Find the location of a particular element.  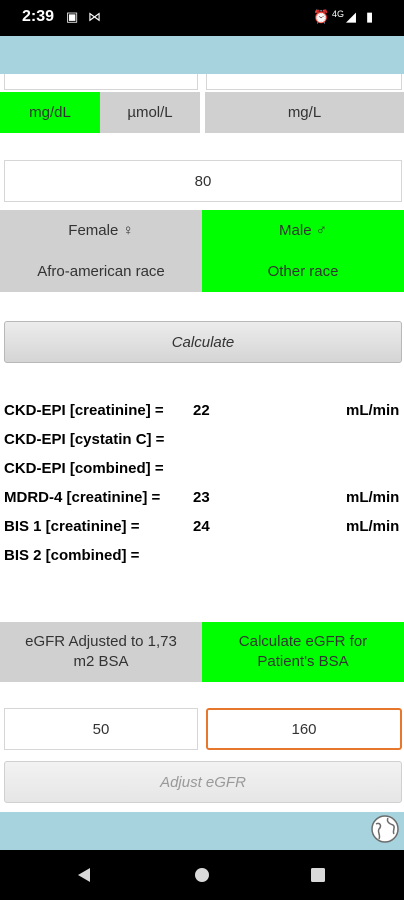

result-value: 22 is located at coordinates (201, 410).